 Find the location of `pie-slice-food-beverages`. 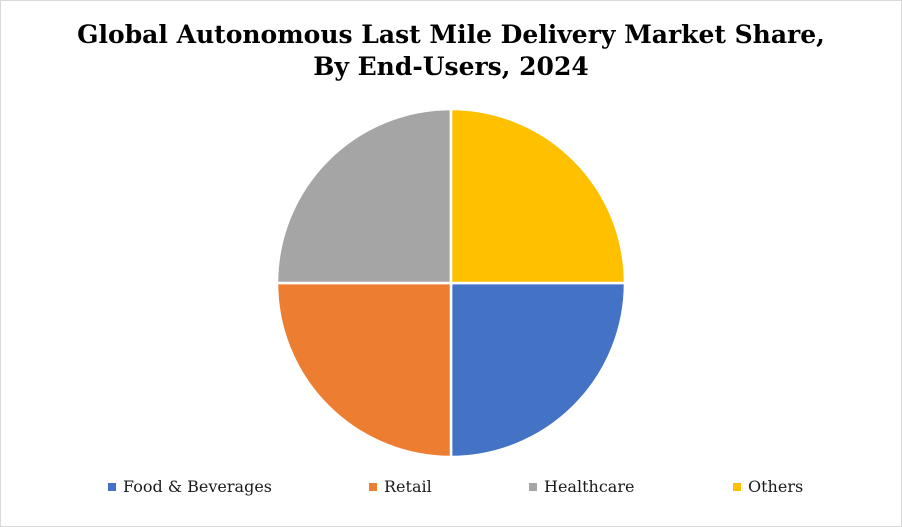

pie-slice-food-beverages is located at coordinates (538, 370).